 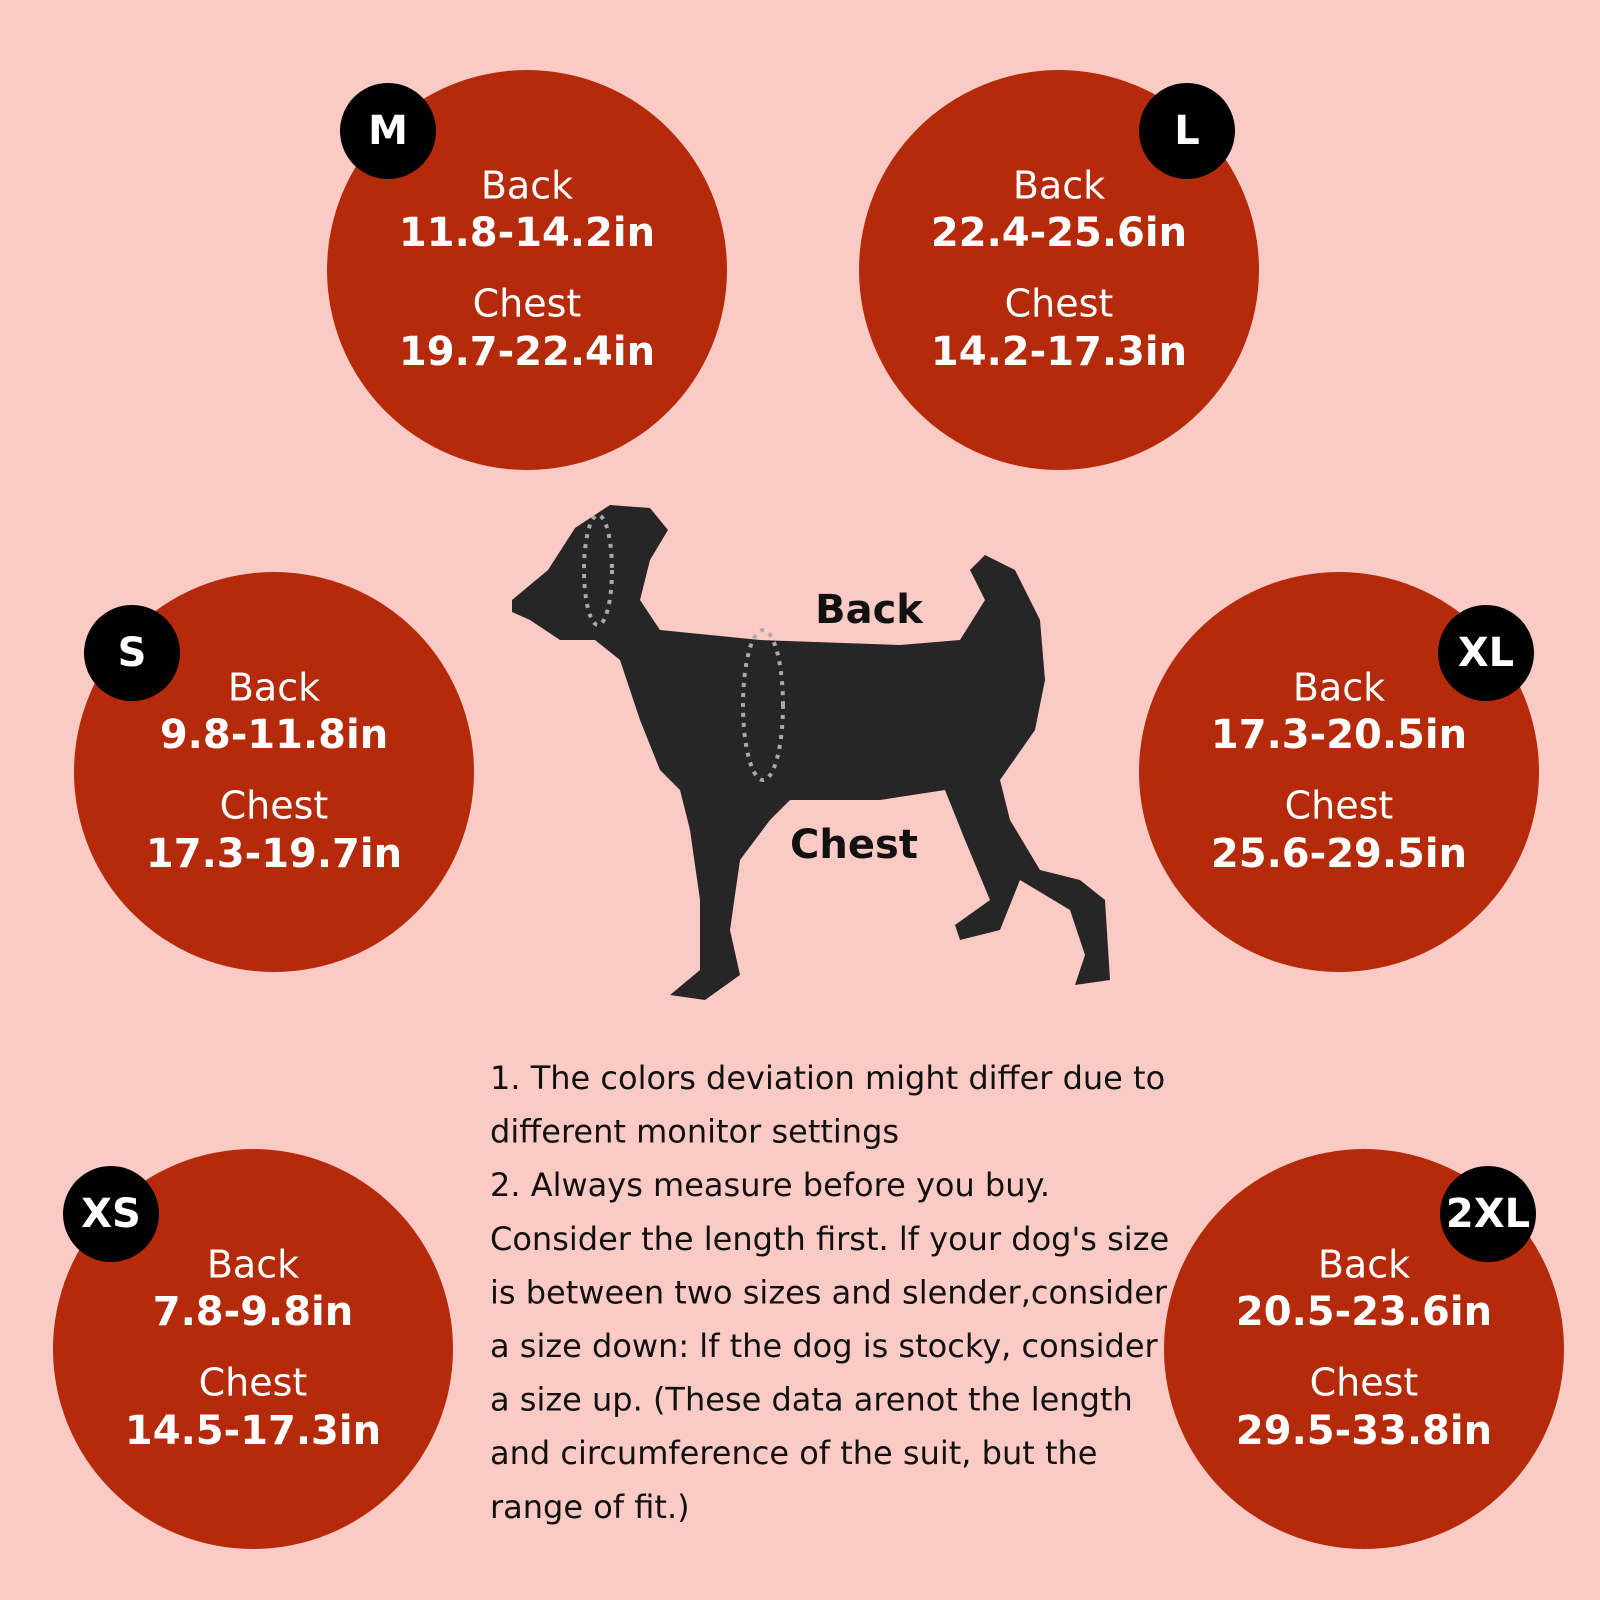 What do you see at coordinates (694, 1132) in the screenshot?
I see `note-line: different monitor settings` at bounding box center [694, 1132].